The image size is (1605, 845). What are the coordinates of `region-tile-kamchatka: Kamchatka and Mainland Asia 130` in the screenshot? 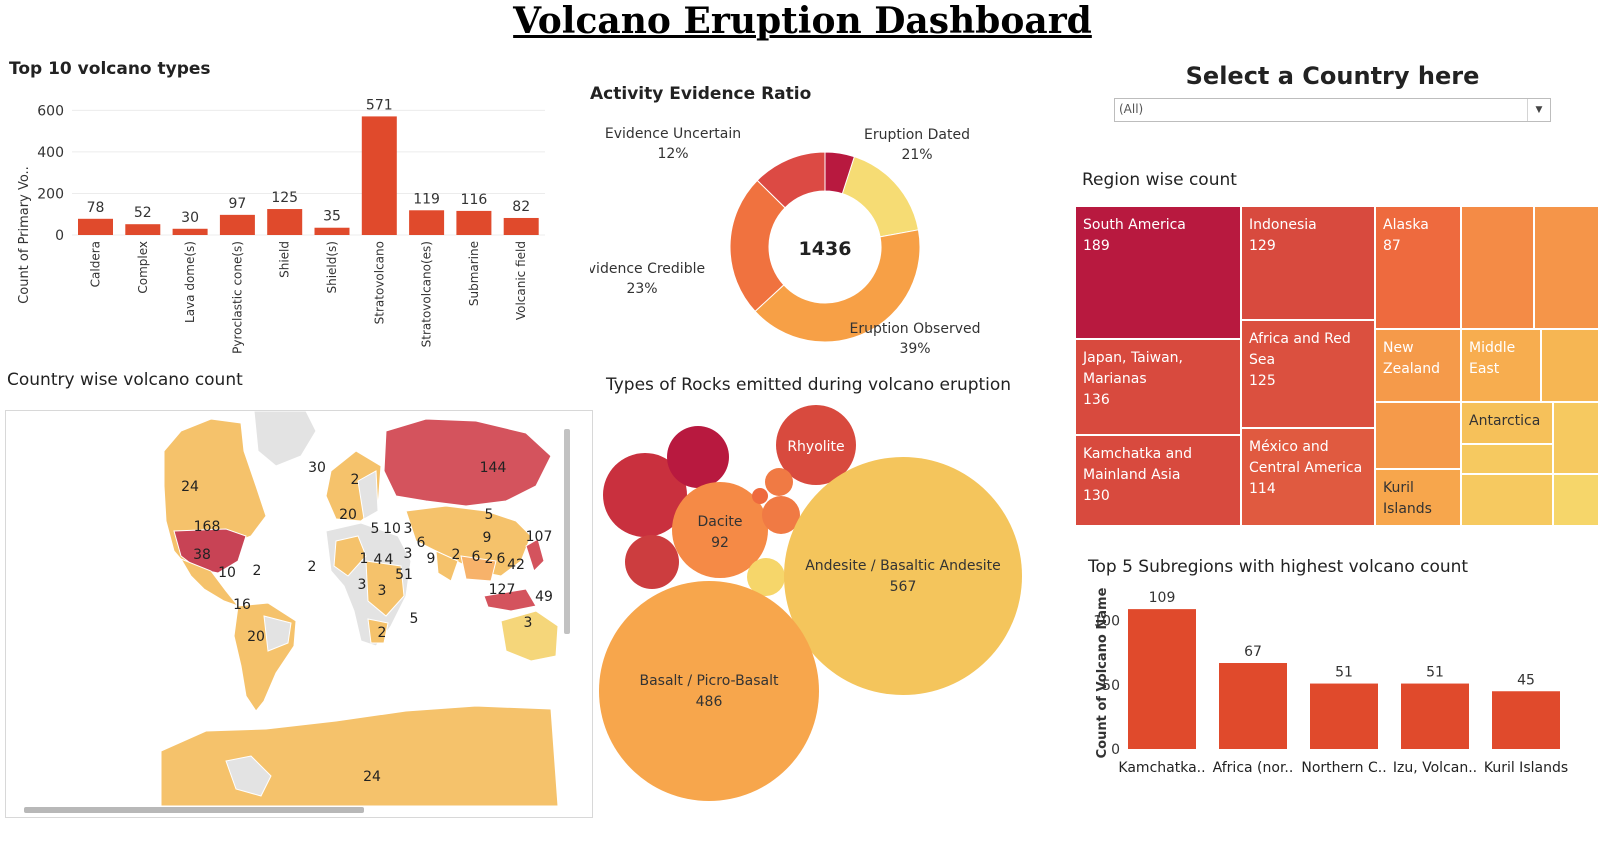 It's located at (1158, 480).